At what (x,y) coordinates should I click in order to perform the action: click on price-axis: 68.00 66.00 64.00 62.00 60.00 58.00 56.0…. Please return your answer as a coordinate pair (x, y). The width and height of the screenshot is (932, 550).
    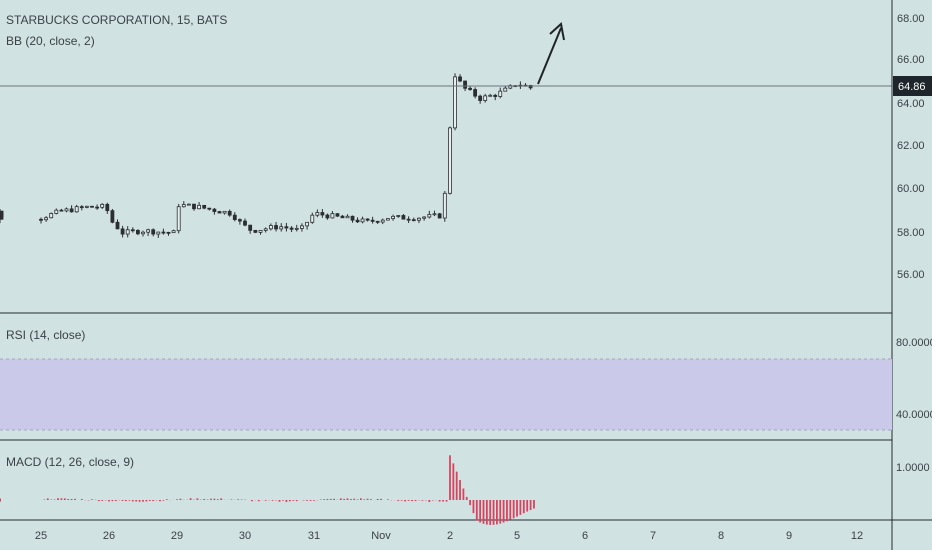
    Looking at the image, I should click on (912, 243).